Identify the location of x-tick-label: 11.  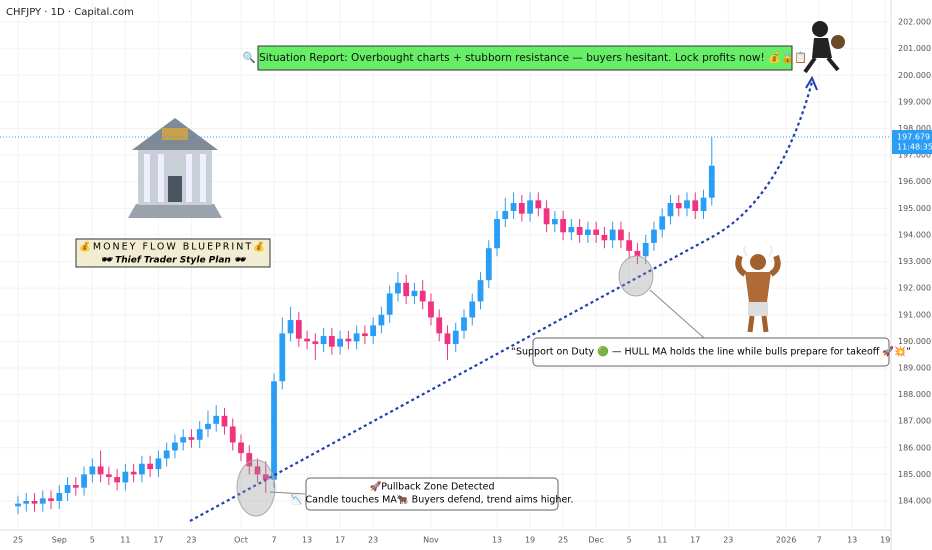
(125, 540).